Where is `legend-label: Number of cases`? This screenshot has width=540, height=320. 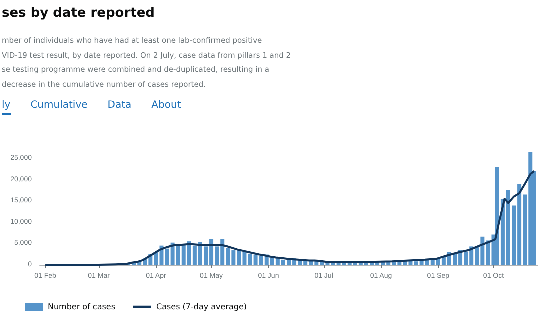
legend-label: Number of cases is located at coordinates (82, 307).